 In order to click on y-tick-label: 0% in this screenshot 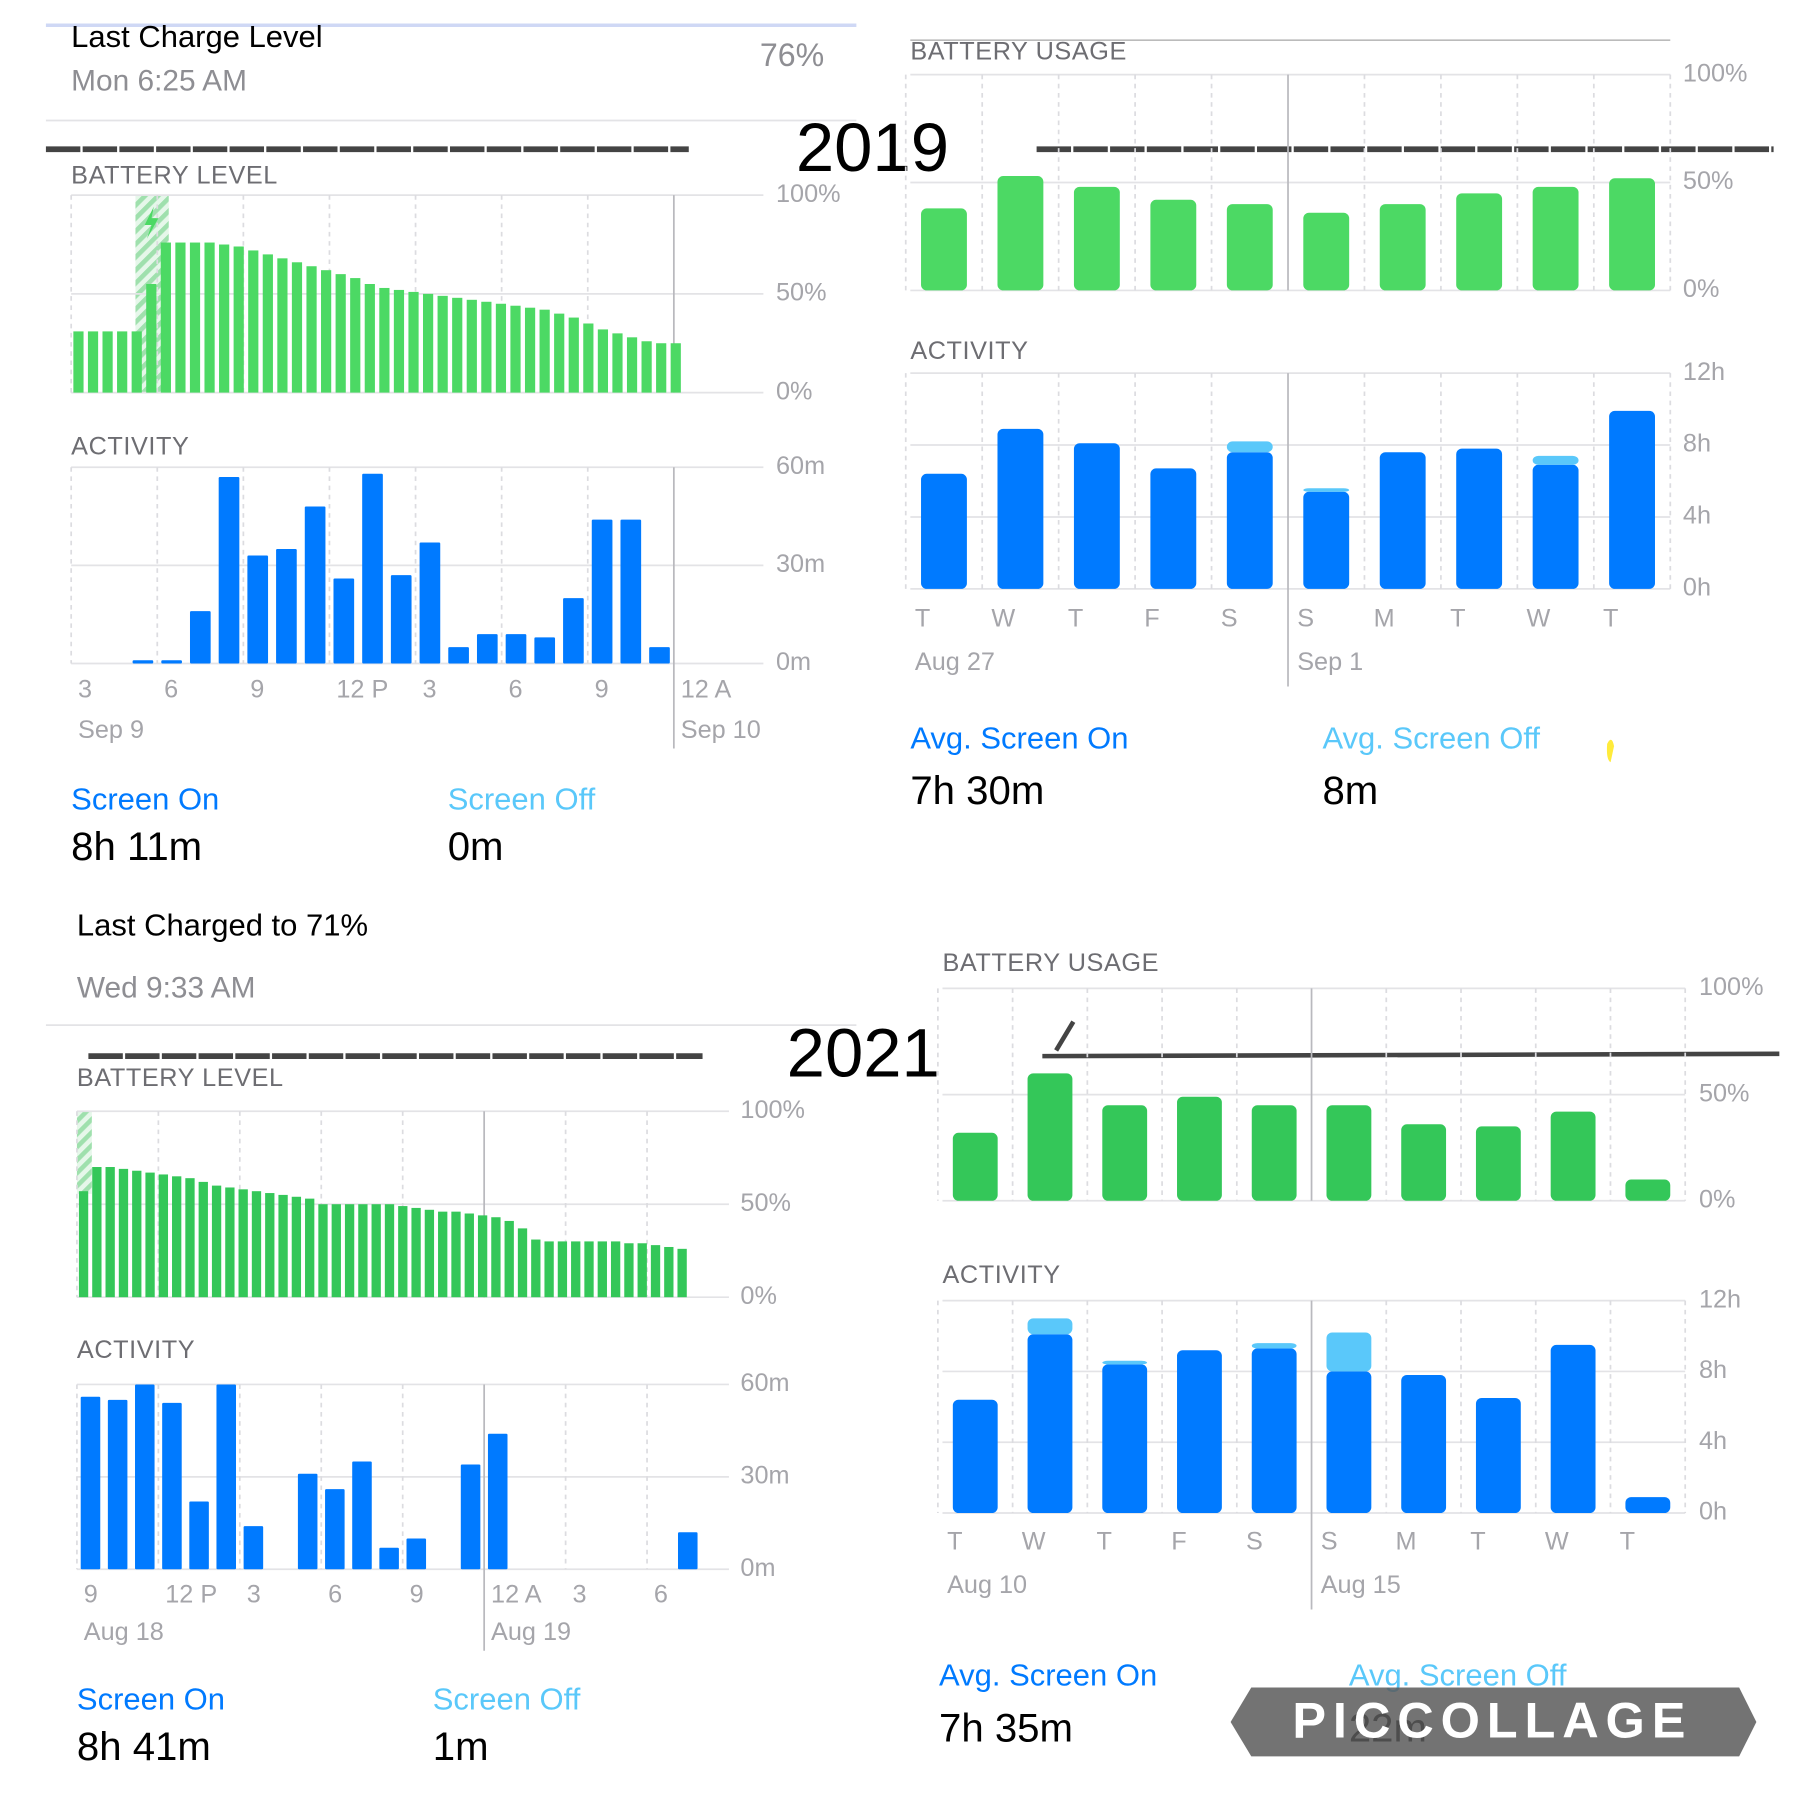, I will do `click(1717, 1199)`.